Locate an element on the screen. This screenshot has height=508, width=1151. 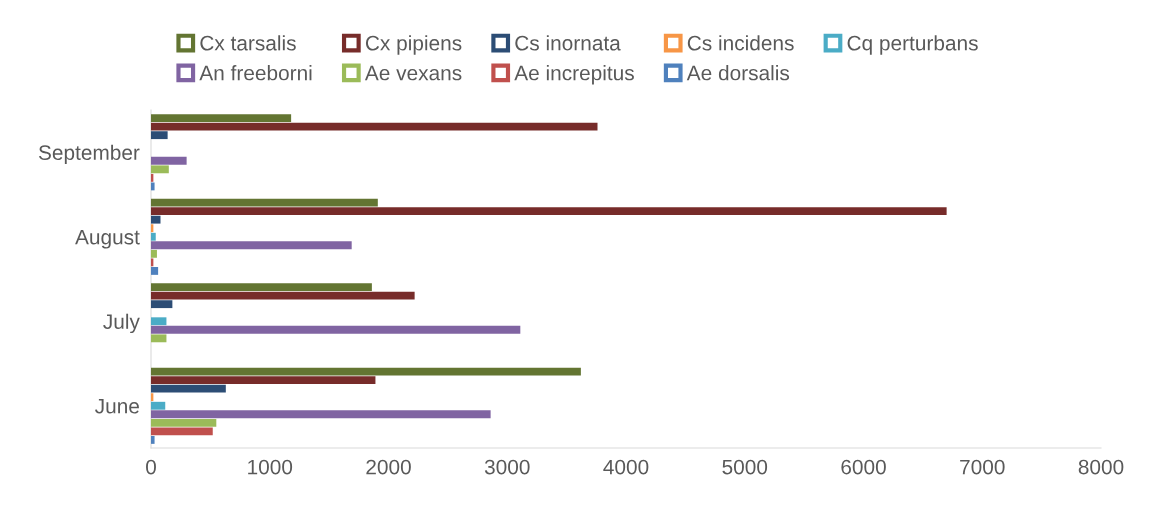
legend-label: Cq perturbans is located at coordinates (912, 45).